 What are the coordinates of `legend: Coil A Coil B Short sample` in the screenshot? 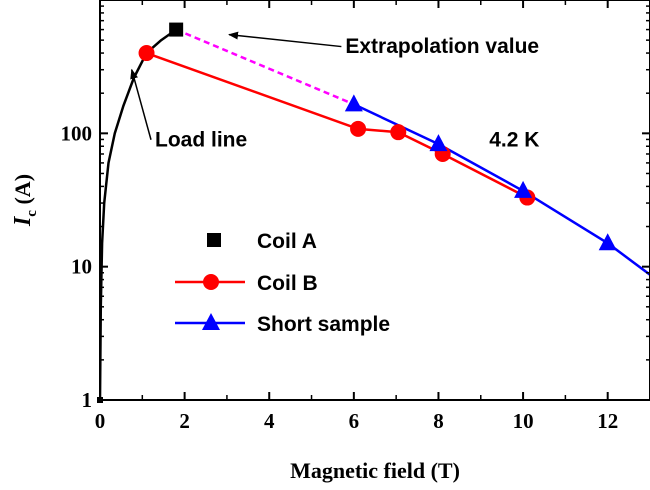 It's located at (282, 283).